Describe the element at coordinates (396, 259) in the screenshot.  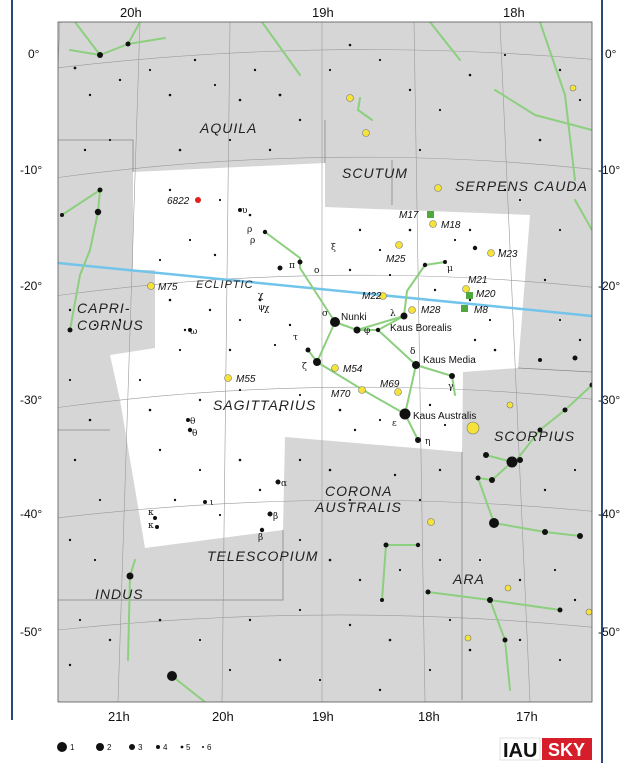
I see `label-m25: M25` at that location.